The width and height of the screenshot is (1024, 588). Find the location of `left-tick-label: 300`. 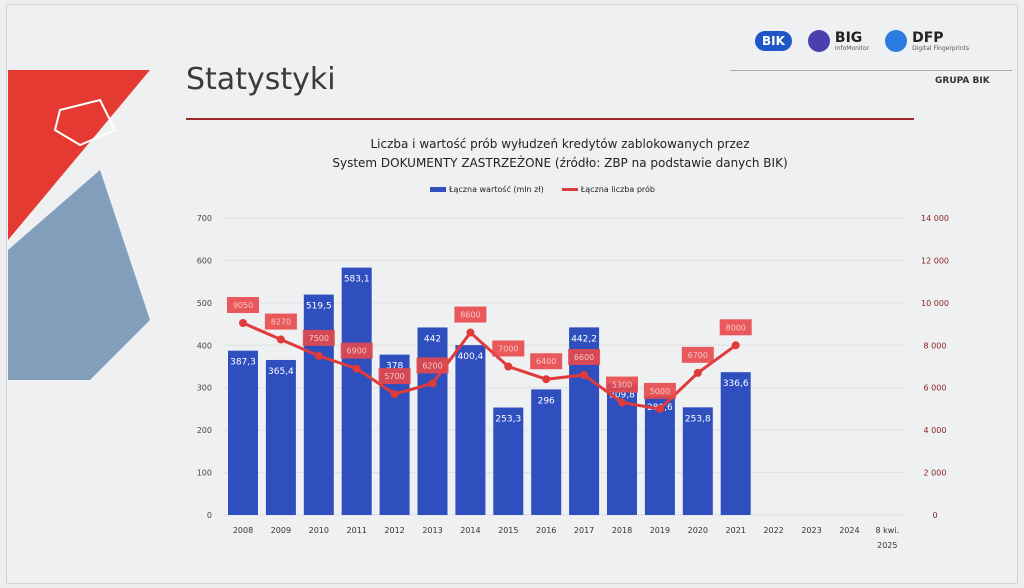

left-tick-label: 300 is located at coordinates (204, 388).